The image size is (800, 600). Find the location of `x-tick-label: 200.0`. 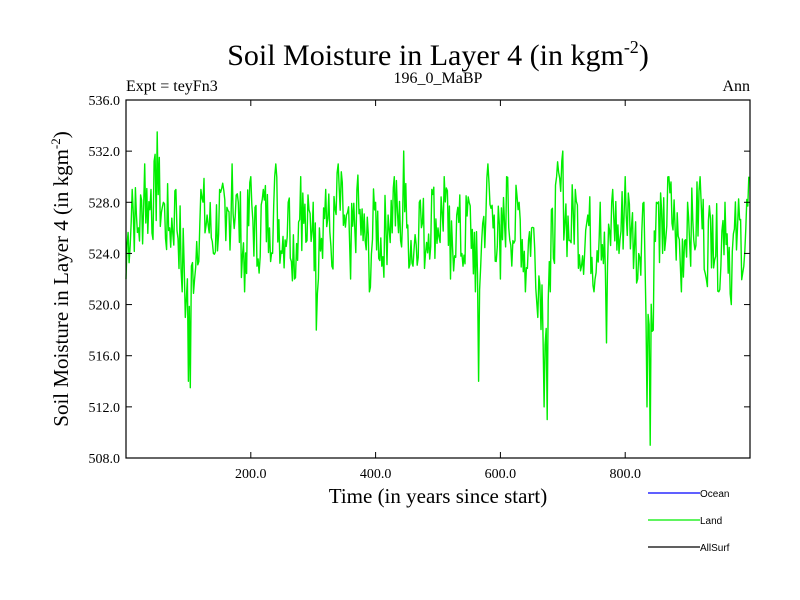

x-tick-label: 200.0 is located at coordinates (251, 474).